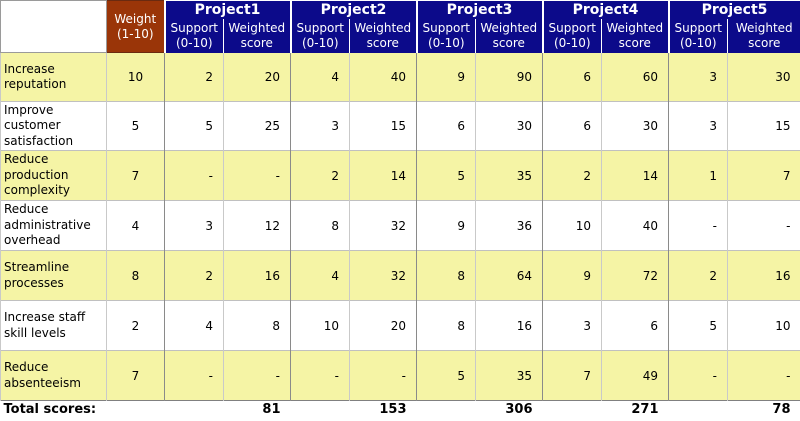 The width and height of the screenshot is (800, 421). What do you see at coordinates (257, 225) in the screenshot?
I see `weighted-cell-p1: 12` at bounding box center [257, 225].